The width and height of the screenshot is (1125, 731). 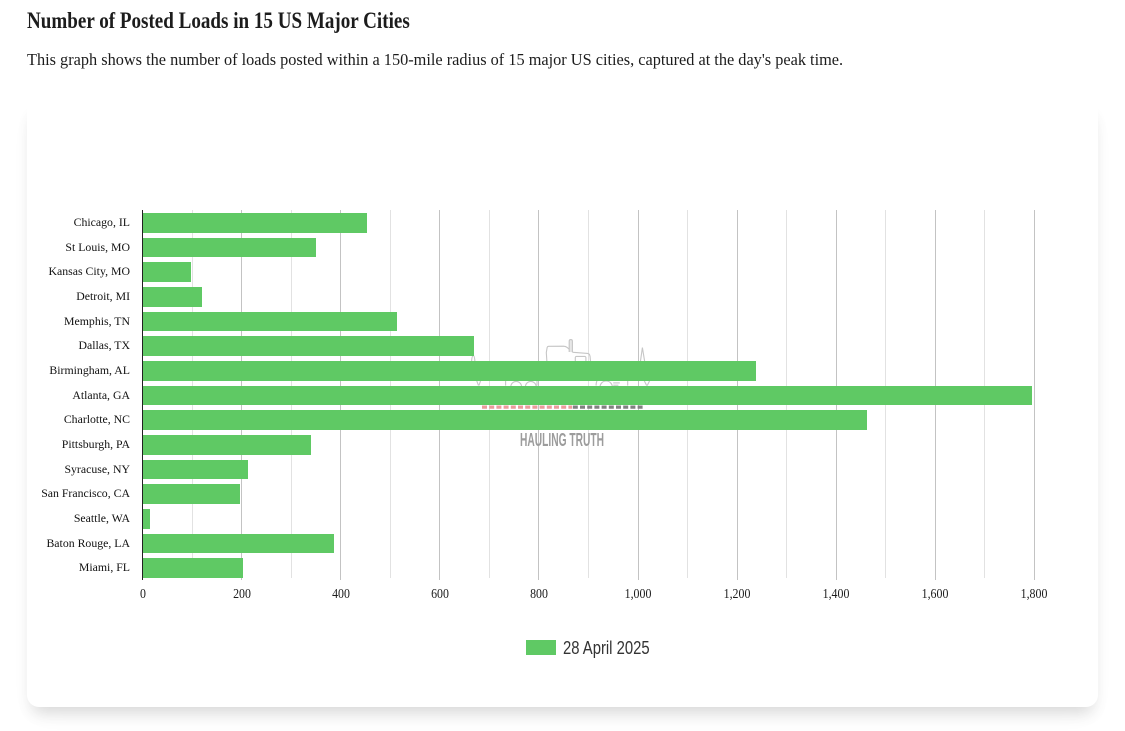 I want to click on svg-text: HAULING TRUTH, so click(x=562, y=441).